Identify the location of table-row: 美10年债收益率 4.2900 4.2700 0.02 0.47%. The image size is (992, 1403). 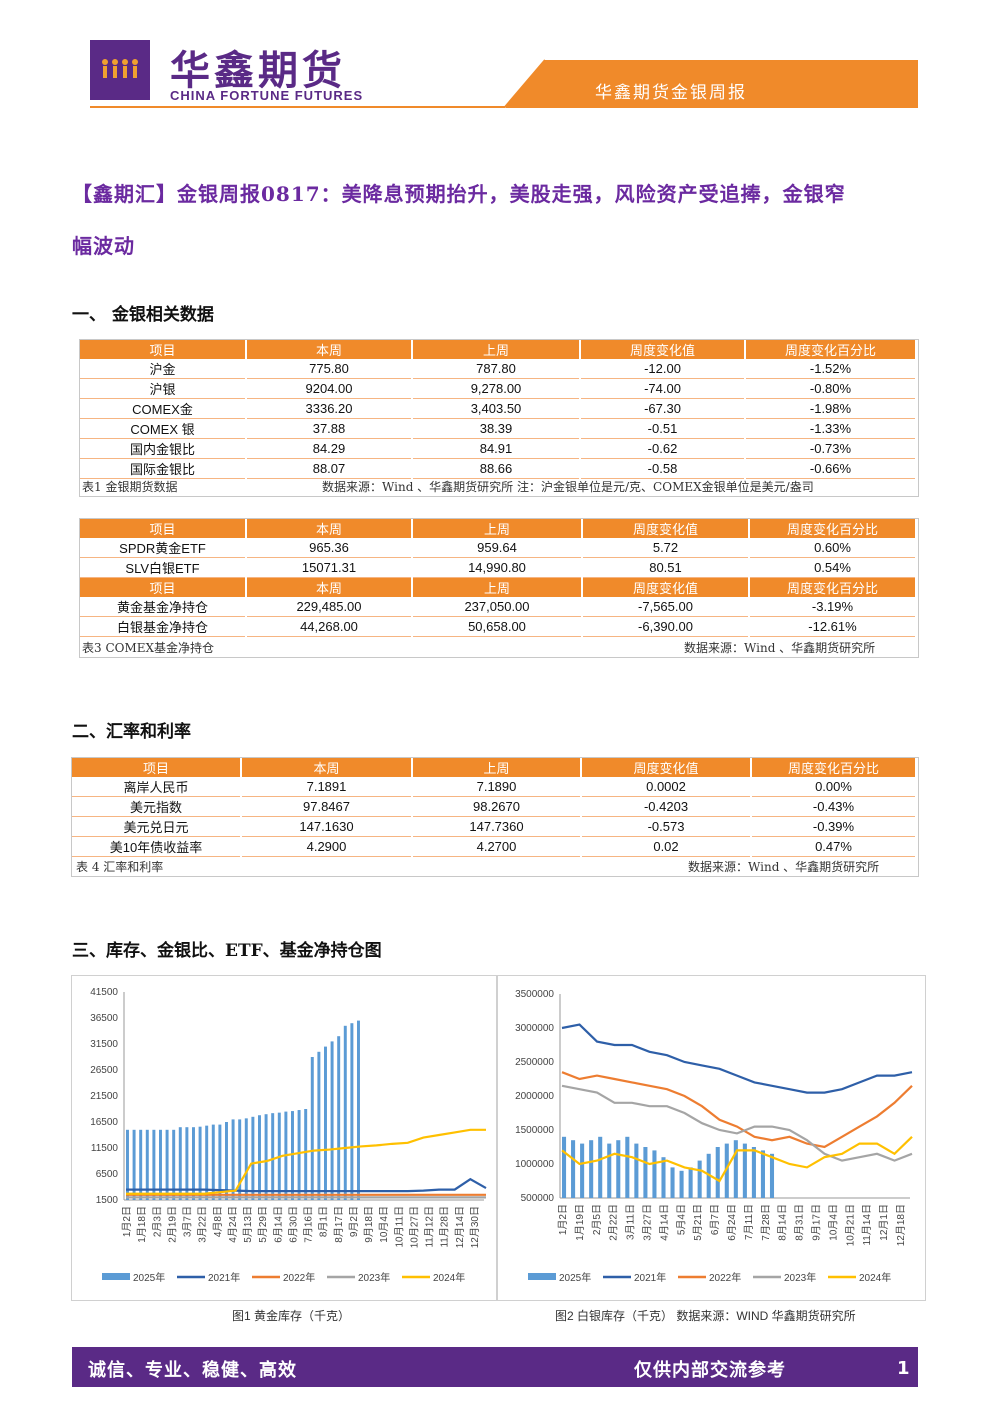
(494, 846).